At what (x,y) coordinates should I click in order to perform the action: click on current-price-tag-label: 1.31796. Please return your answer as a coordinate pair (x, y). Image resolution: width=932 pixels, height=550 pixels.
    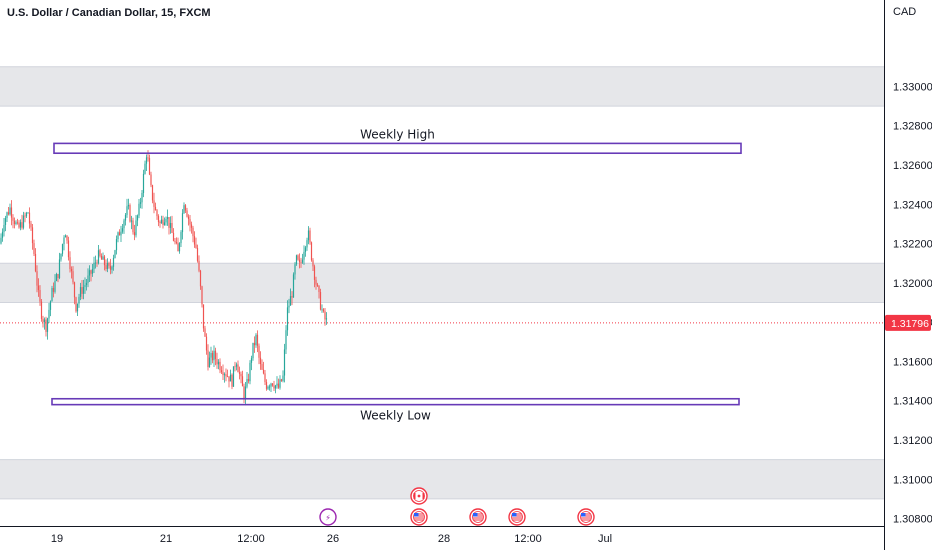
    Looking at the image, I should click on (910, 324).